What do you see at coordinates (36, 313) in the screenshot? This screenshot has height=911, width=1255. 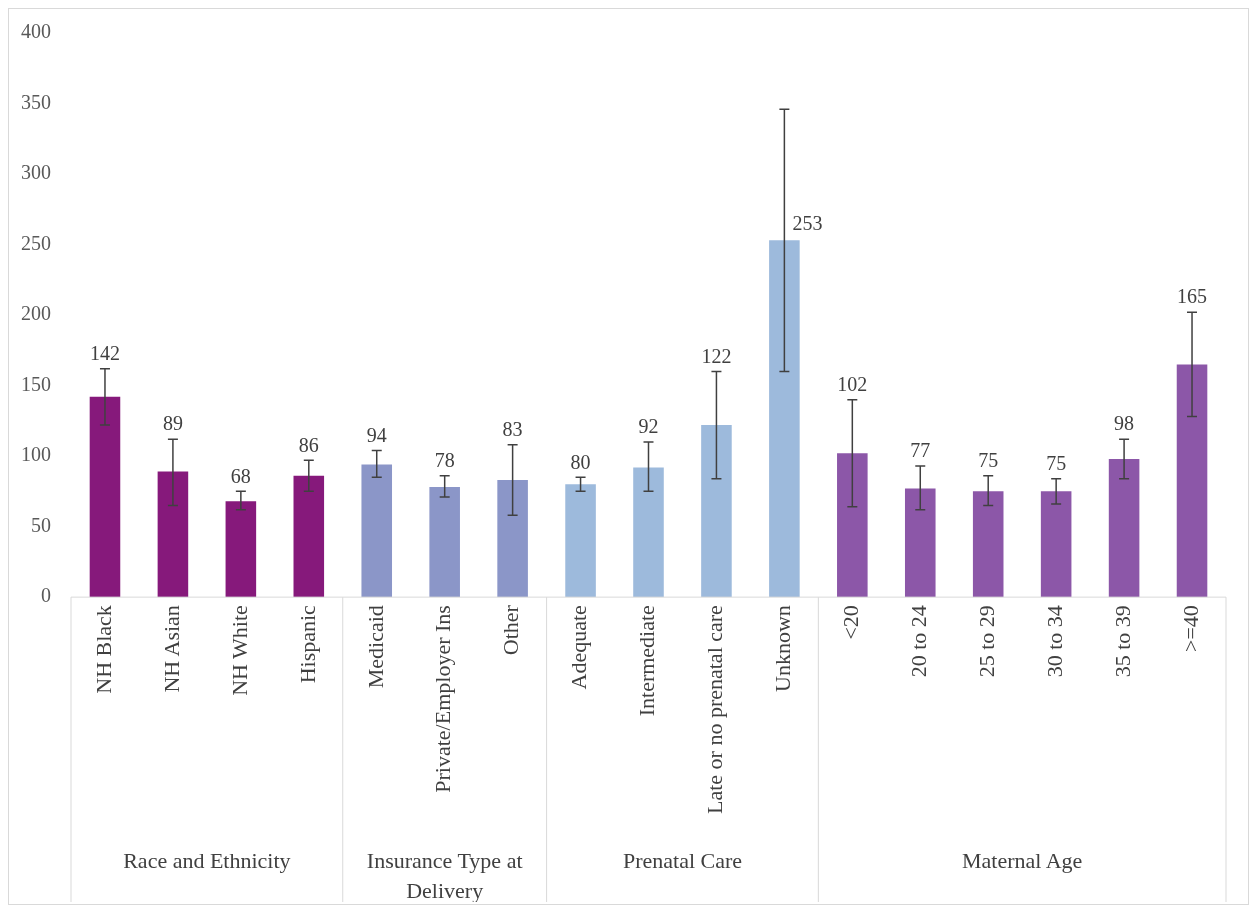 I see `y-tick-label: 200` at bounding box center [36, 313].